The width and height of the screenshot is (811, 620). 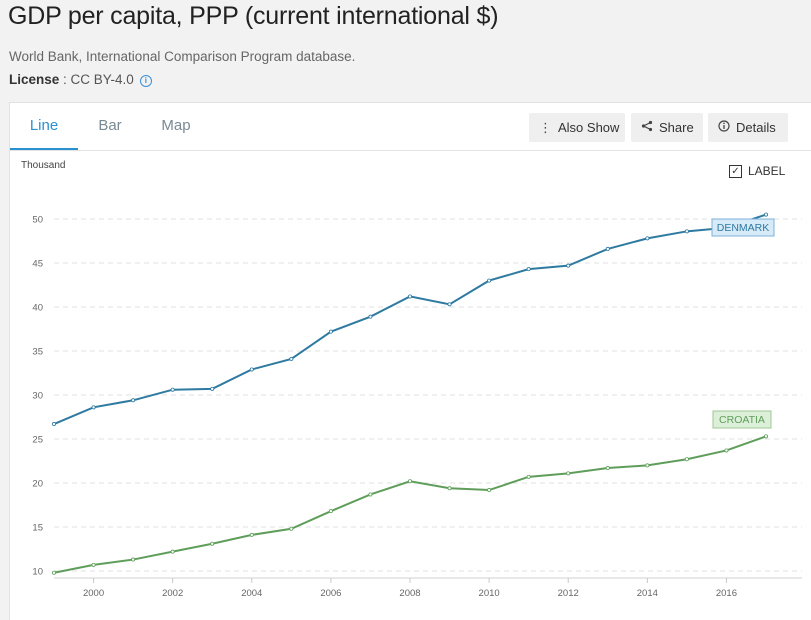 I want to click on series-label-box-croatia, so click(x=742, y=419).